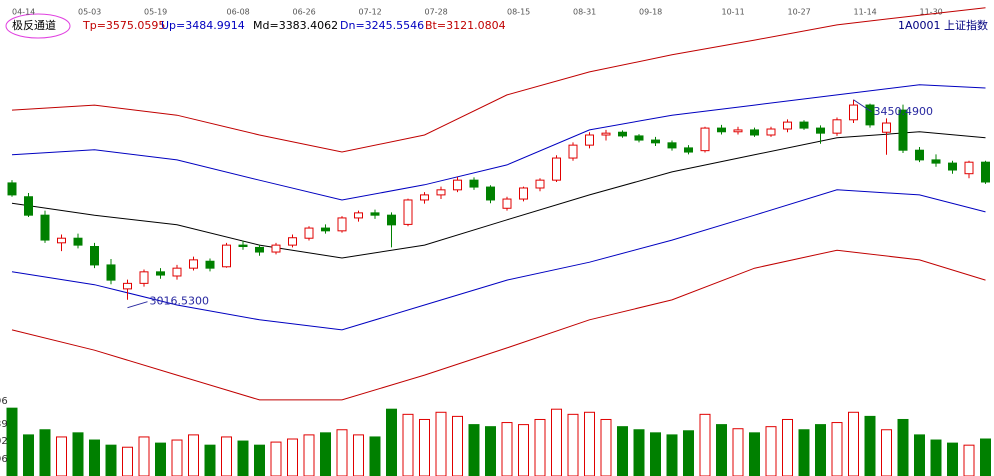 This screenshot has height=476, width=994. Describe the element at coordinates (304, 12) in the screenshot. I see `date-label: 06-26` at that location.